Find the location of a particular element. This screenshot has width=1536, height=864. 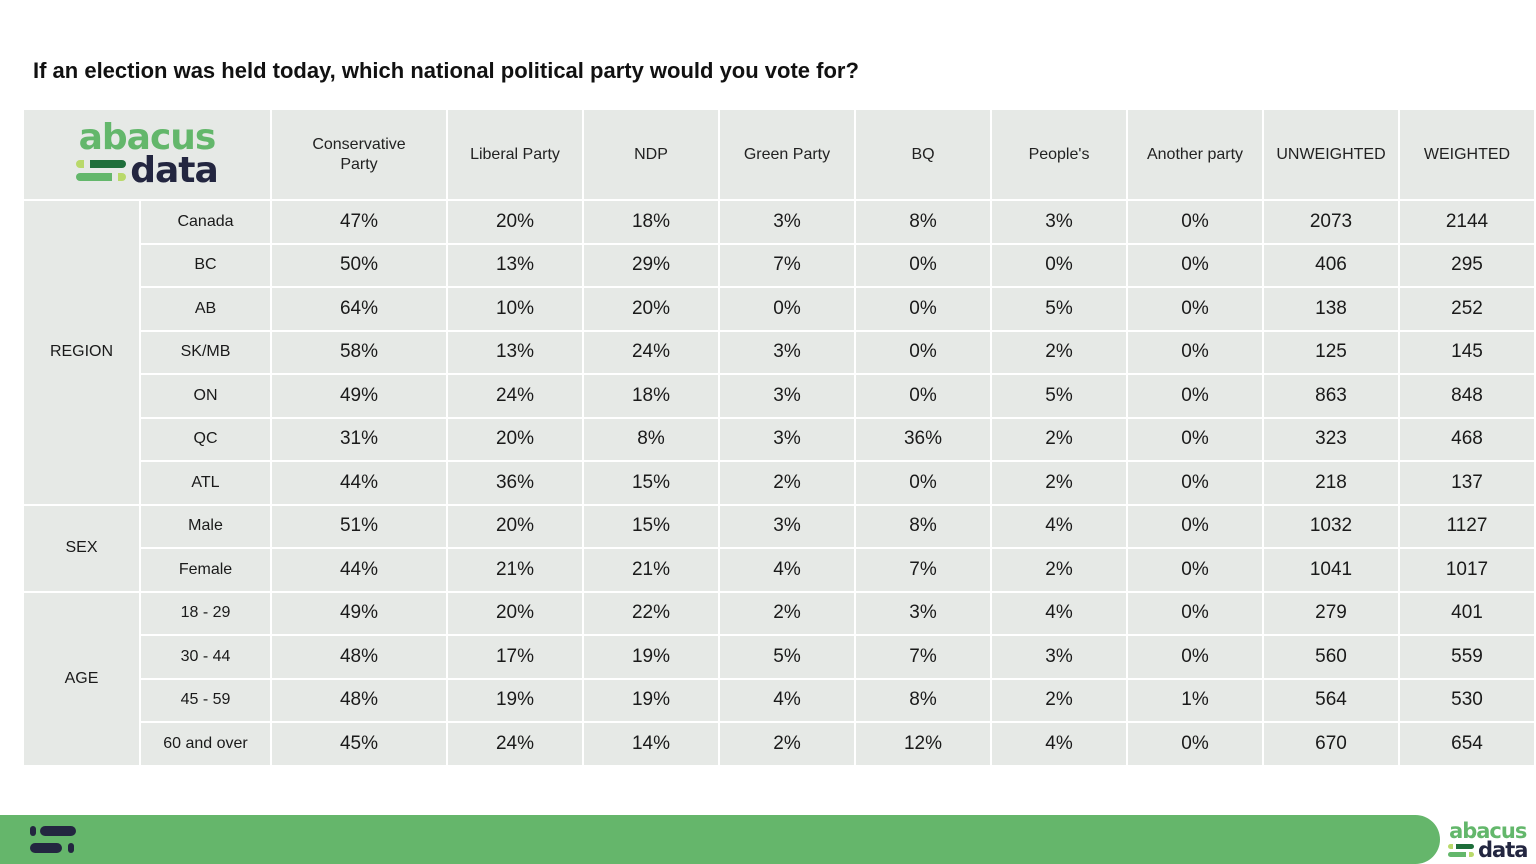

table-cell: 252 is located at coordinates (1467, 309).